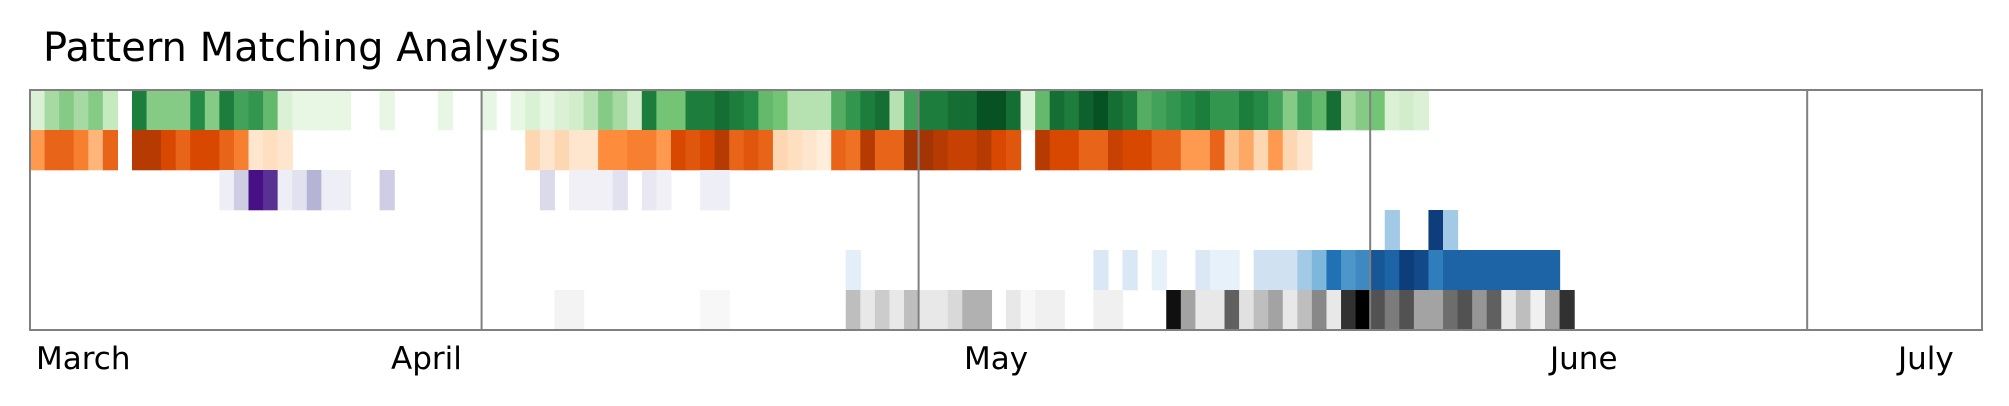 The width and height of the screenshot is (2009, 406). Describe the element at coordinates (996, 359) in the screenshot. I see `month-label-may: May` at that location.